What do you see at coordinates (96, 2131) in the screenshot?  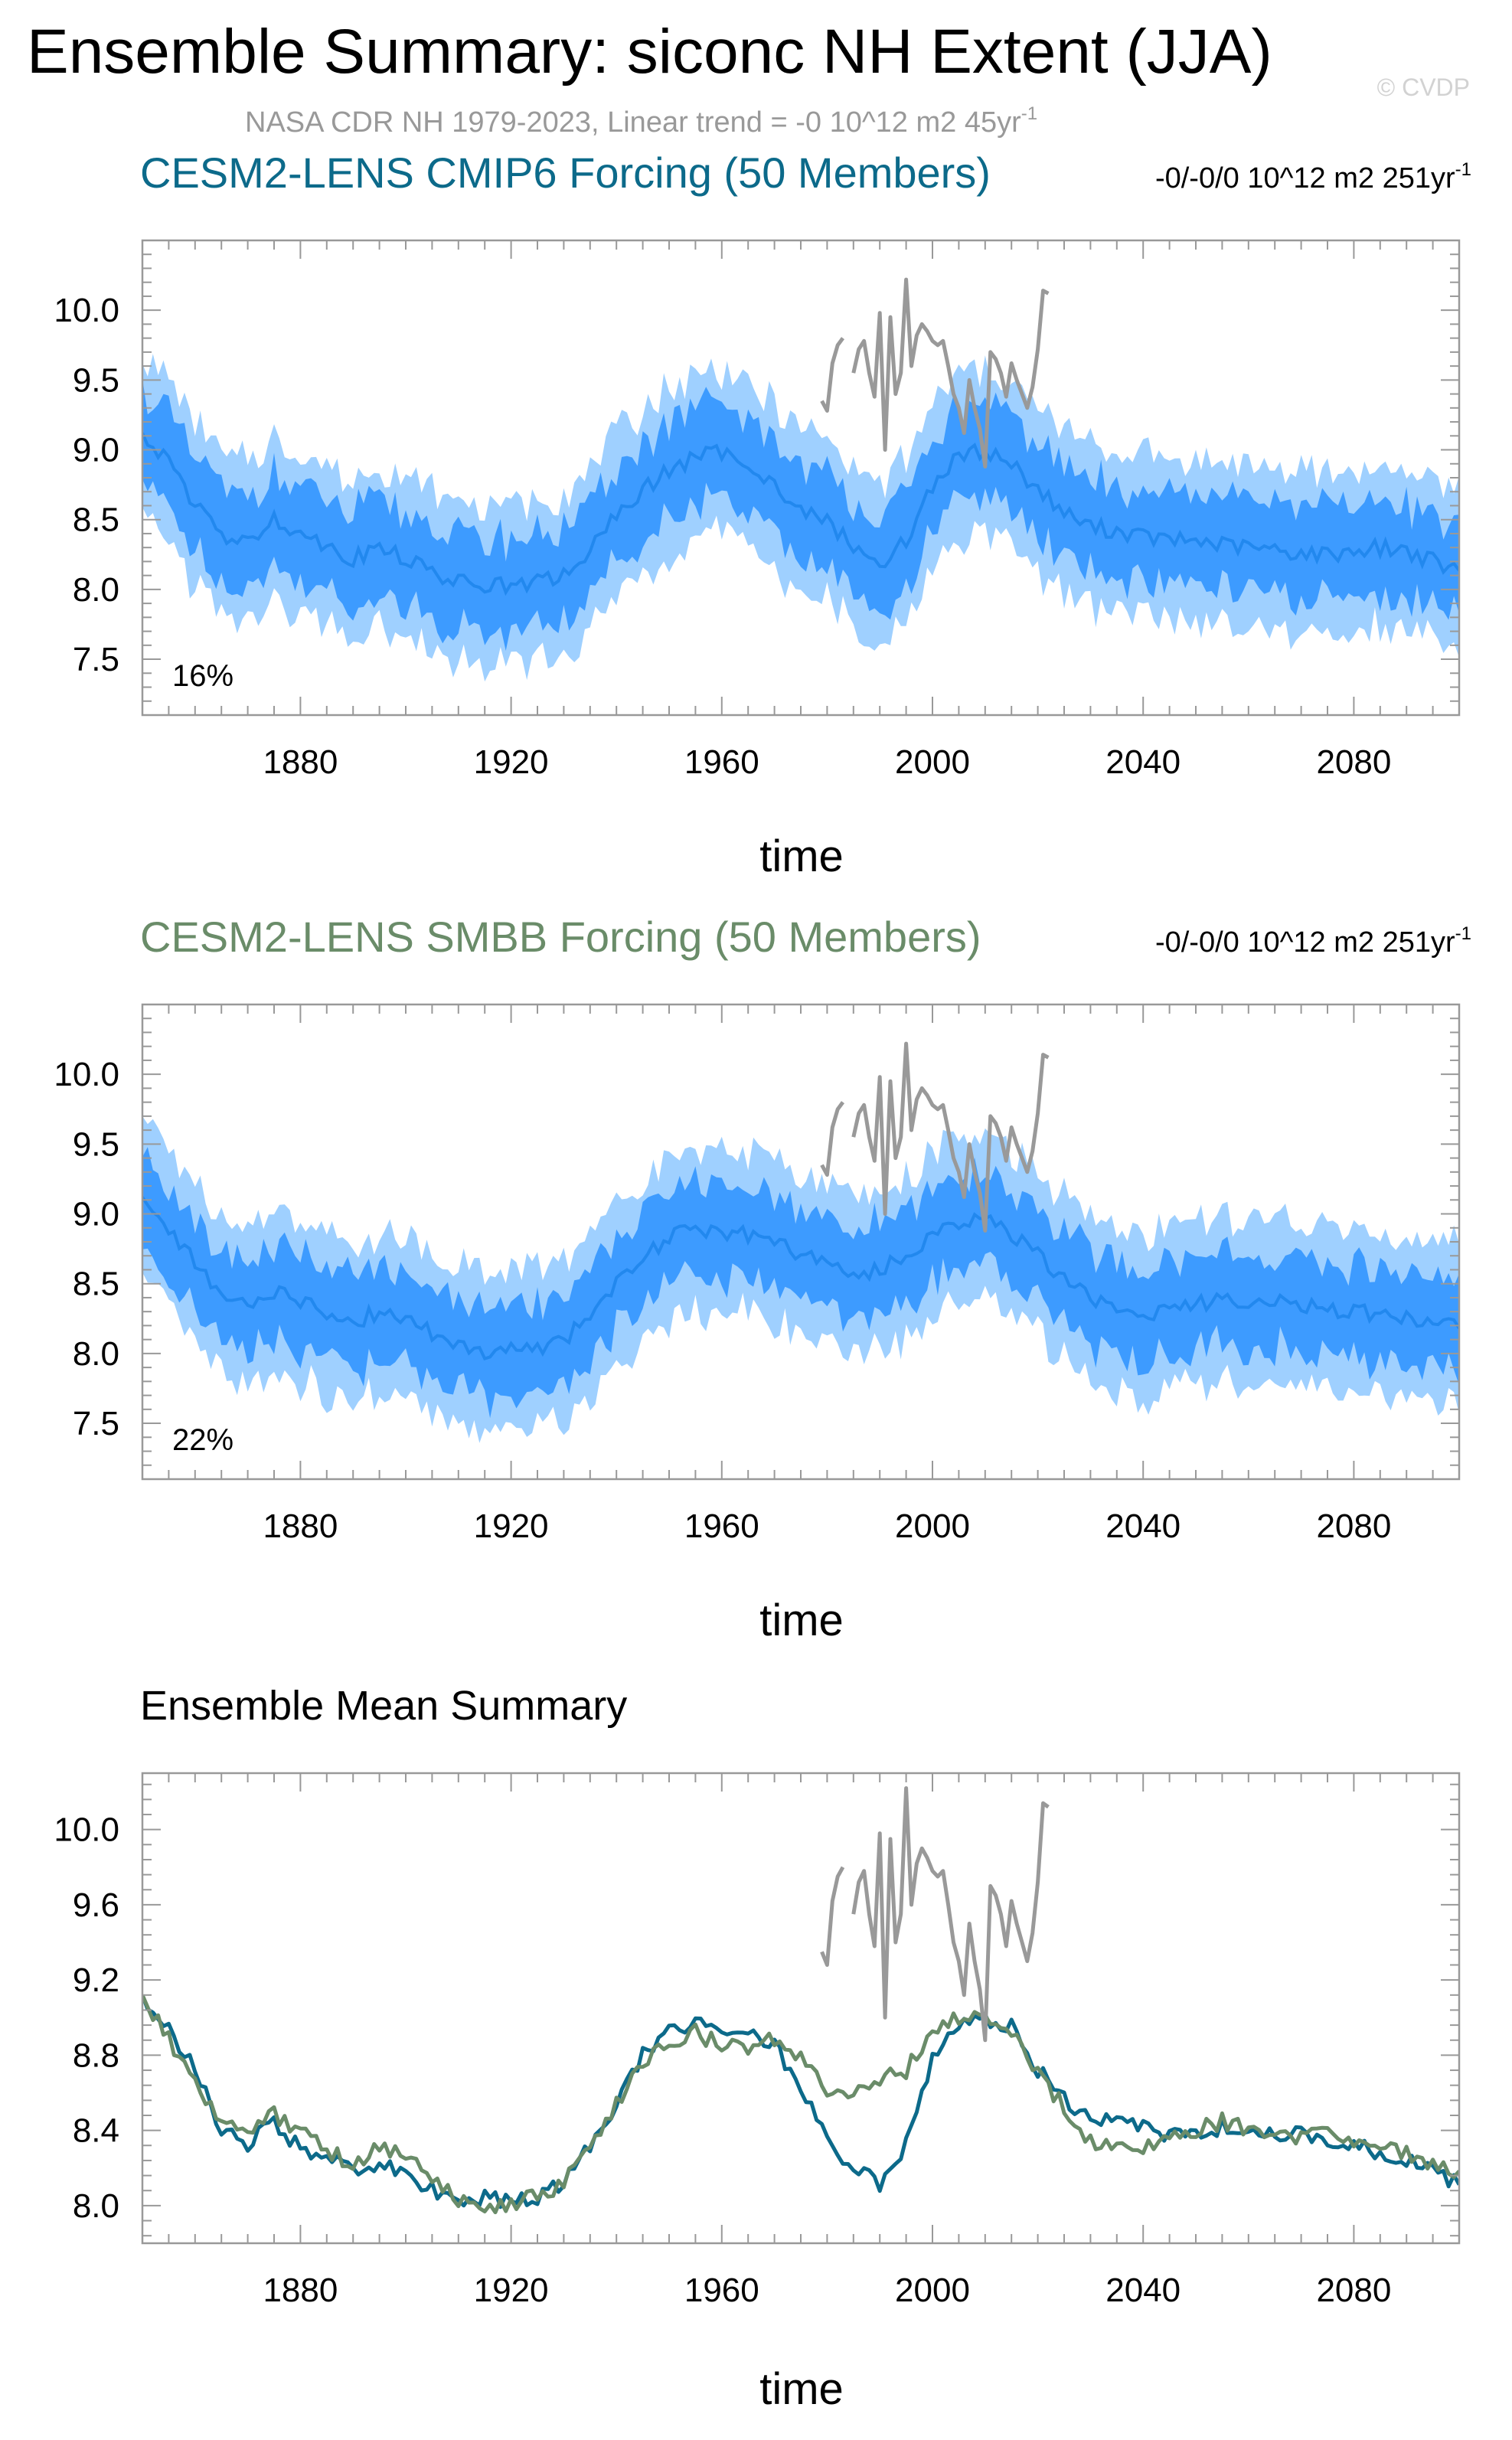 I see `summary-ytick-label-8.4: 8.4` at bounding box center [96, 2131].